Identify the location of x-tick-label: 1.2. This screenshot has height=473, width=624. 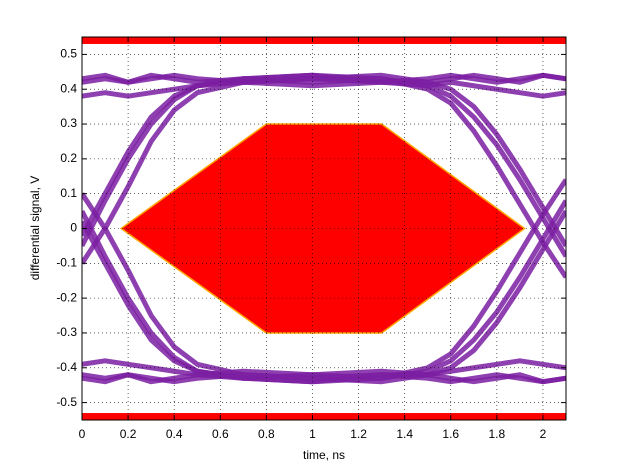
(358, 434).